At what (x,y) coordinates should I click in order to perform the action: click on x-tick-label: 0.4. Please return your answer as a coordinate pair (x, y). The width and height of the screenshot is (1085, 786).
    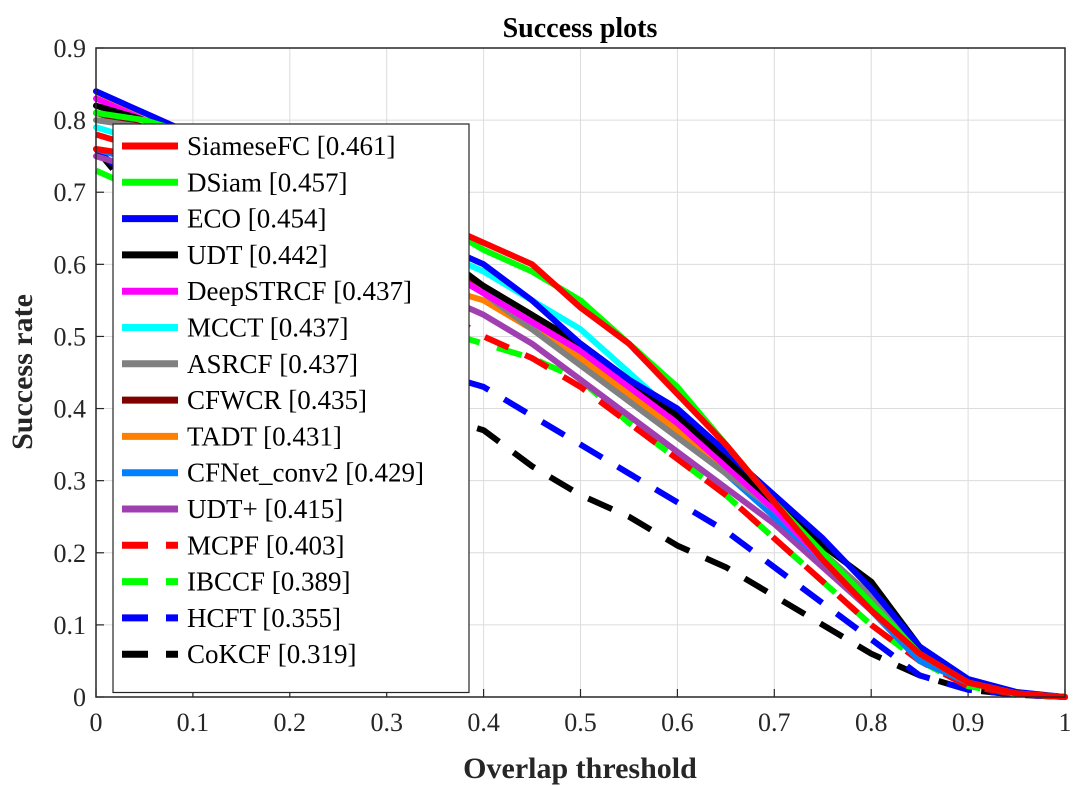
    Looking at the image, I should click on (483, 722).